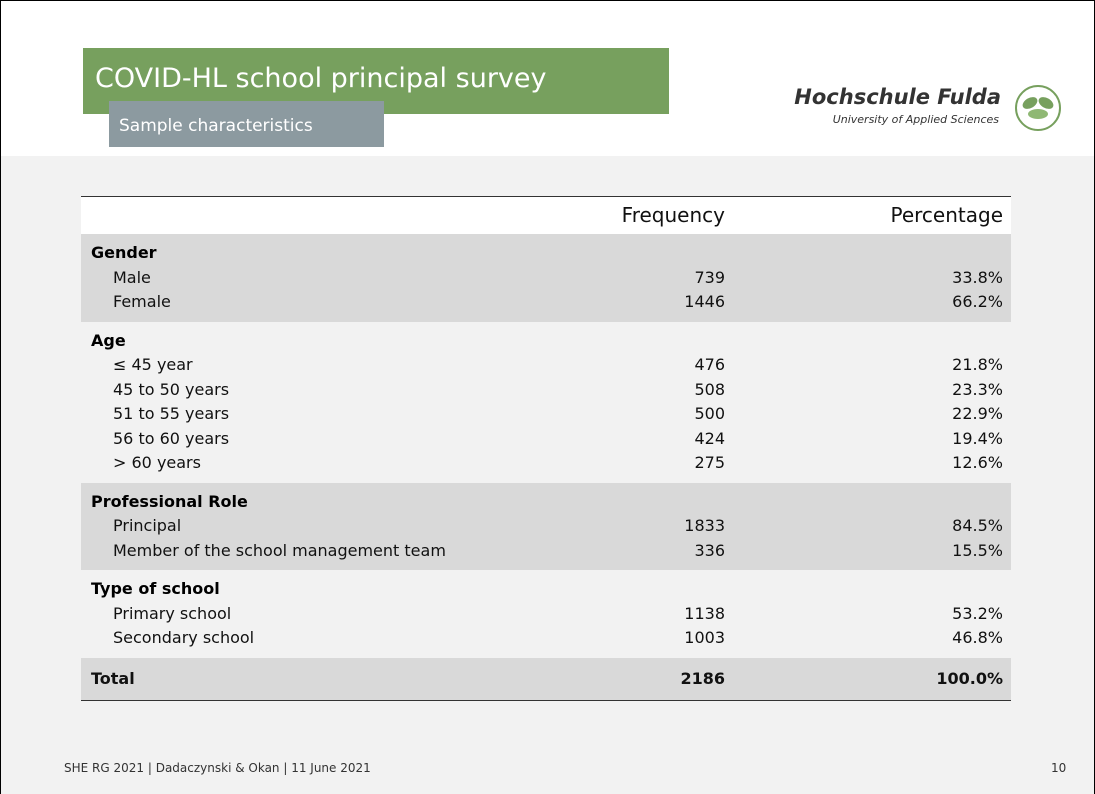  What do you see at coordinates (977, 413) in the screenshot?
I see `cell: 22.9%` at bounding box center [977, 413].